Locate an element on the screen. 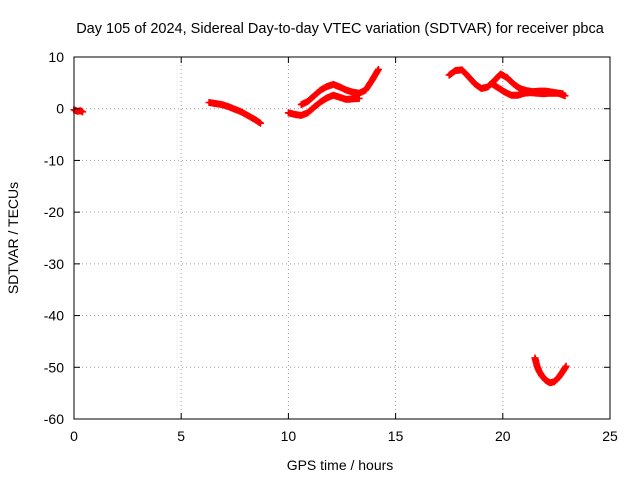 Image resolution: width=640 pixels, height=480 pixels. x-tick-label: 0 is located at coordinates (74, 436).